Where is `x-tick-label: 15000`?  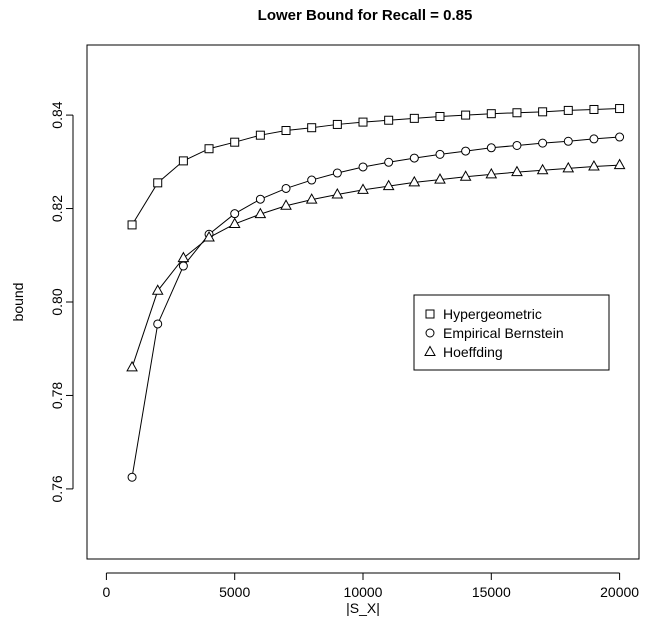 x-tick-label: 15000 is located at coordinates (491, 592).